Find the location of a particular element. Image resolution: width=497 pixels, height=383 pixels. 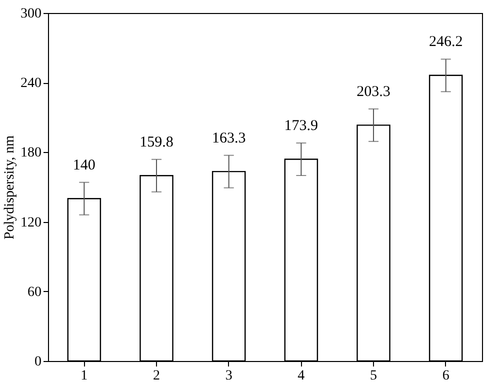

data-label: 159.8 is located at coordinates (157, 142).